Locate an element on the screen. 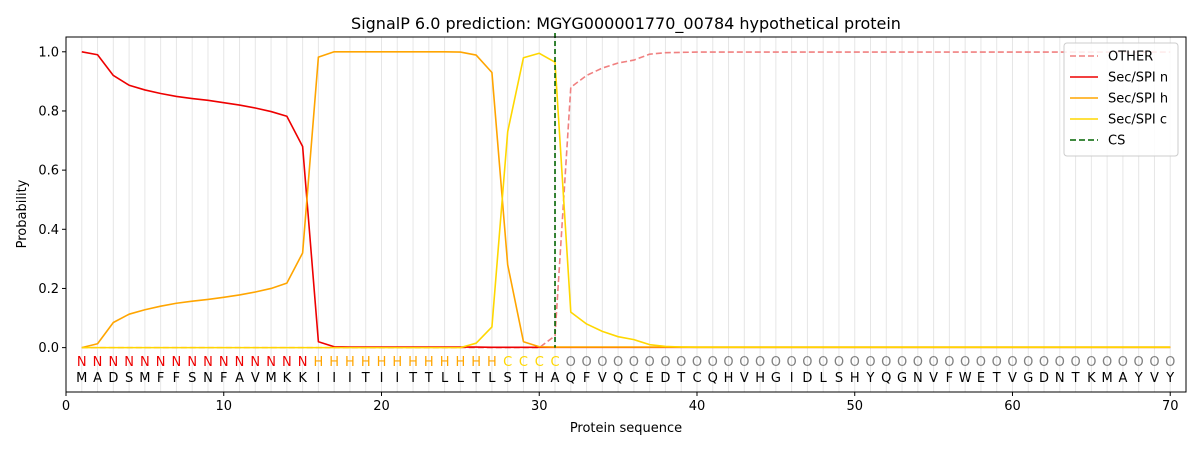  legend-box is located at coordinates (1121, 99).